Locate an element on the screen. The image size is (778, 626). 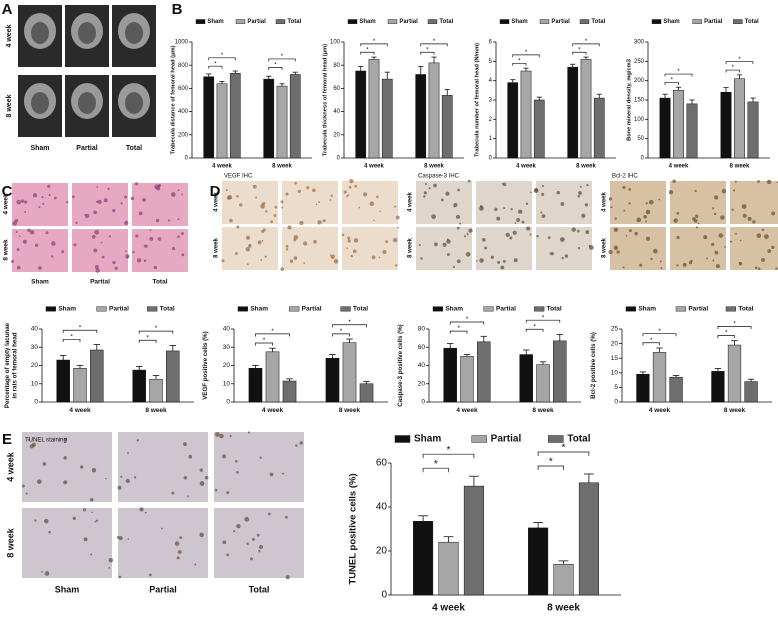
y-tick-label: 40 is located at coordinates (336, 112).